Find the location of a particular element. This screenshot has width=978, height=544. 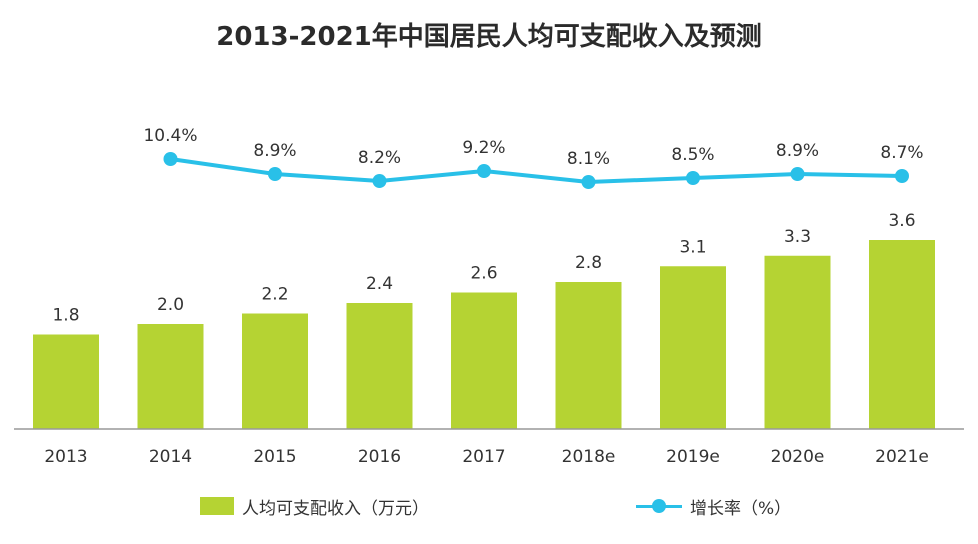

legend-line-swatch is located at coordinates (659, 506).